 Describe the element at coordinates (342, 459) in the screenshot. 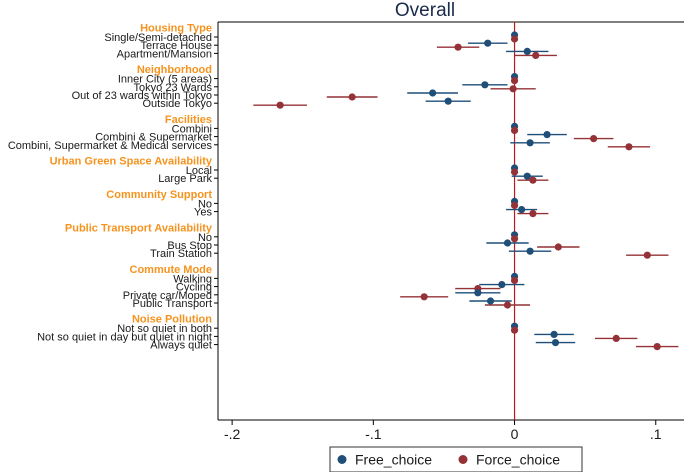

I see `legend-free-choice-marker` at that location.